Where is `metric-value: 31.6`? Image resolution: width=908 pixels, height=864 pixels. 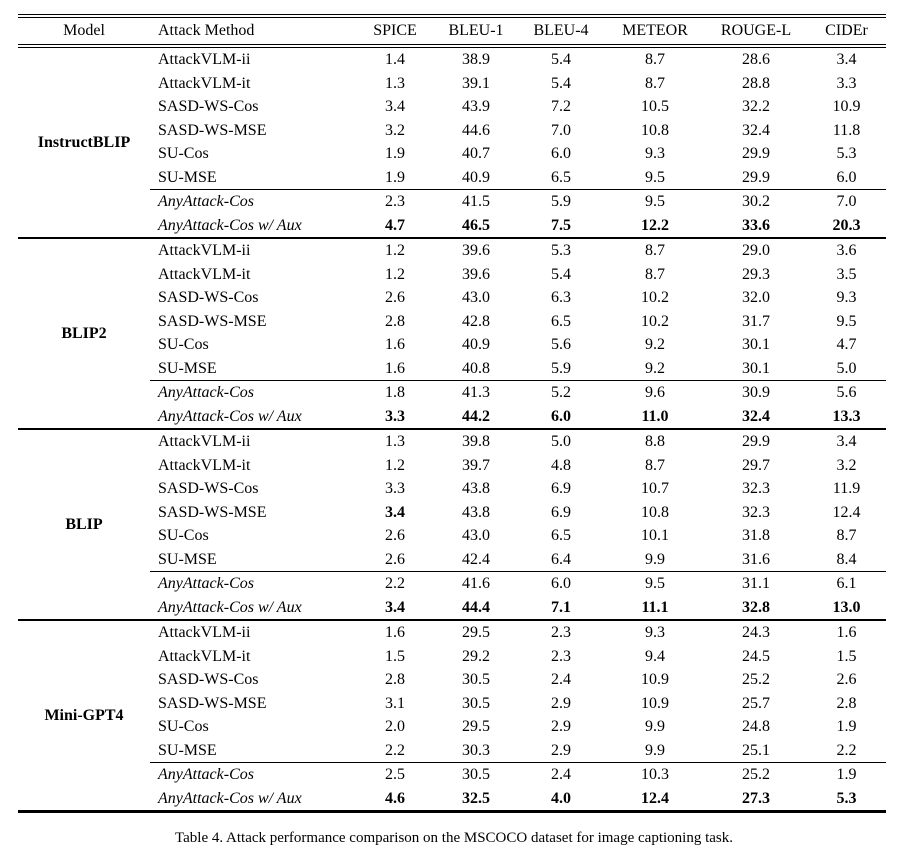
metric-value: 31.6 is located at coordinates (756, 559).